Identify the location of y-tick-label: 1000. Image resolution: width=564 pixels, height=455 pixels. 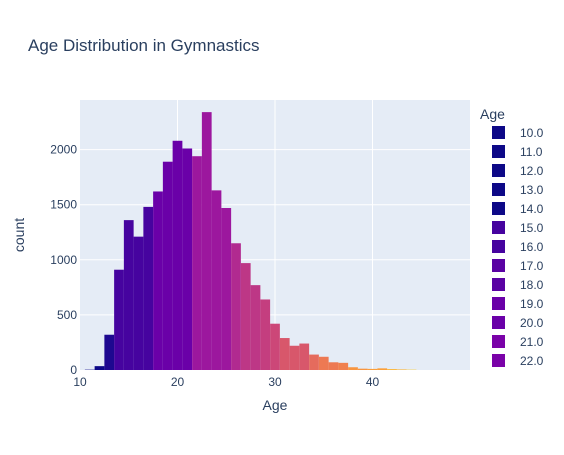
(63, 260).